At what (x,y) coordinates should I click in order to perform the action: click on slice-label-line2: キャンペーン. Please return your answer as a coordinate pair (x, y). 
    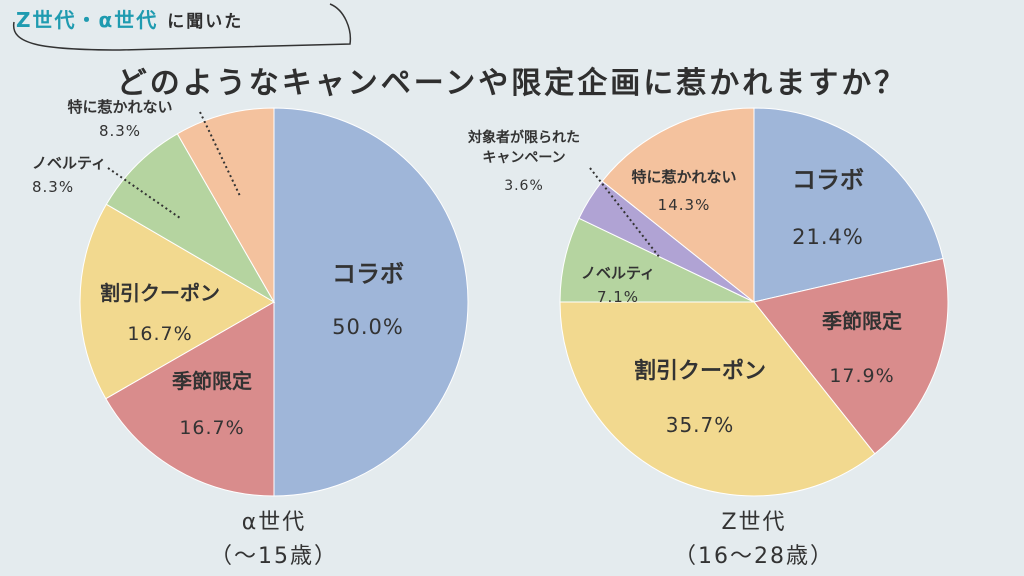
    Looking at the image, I should click on (523, 158).